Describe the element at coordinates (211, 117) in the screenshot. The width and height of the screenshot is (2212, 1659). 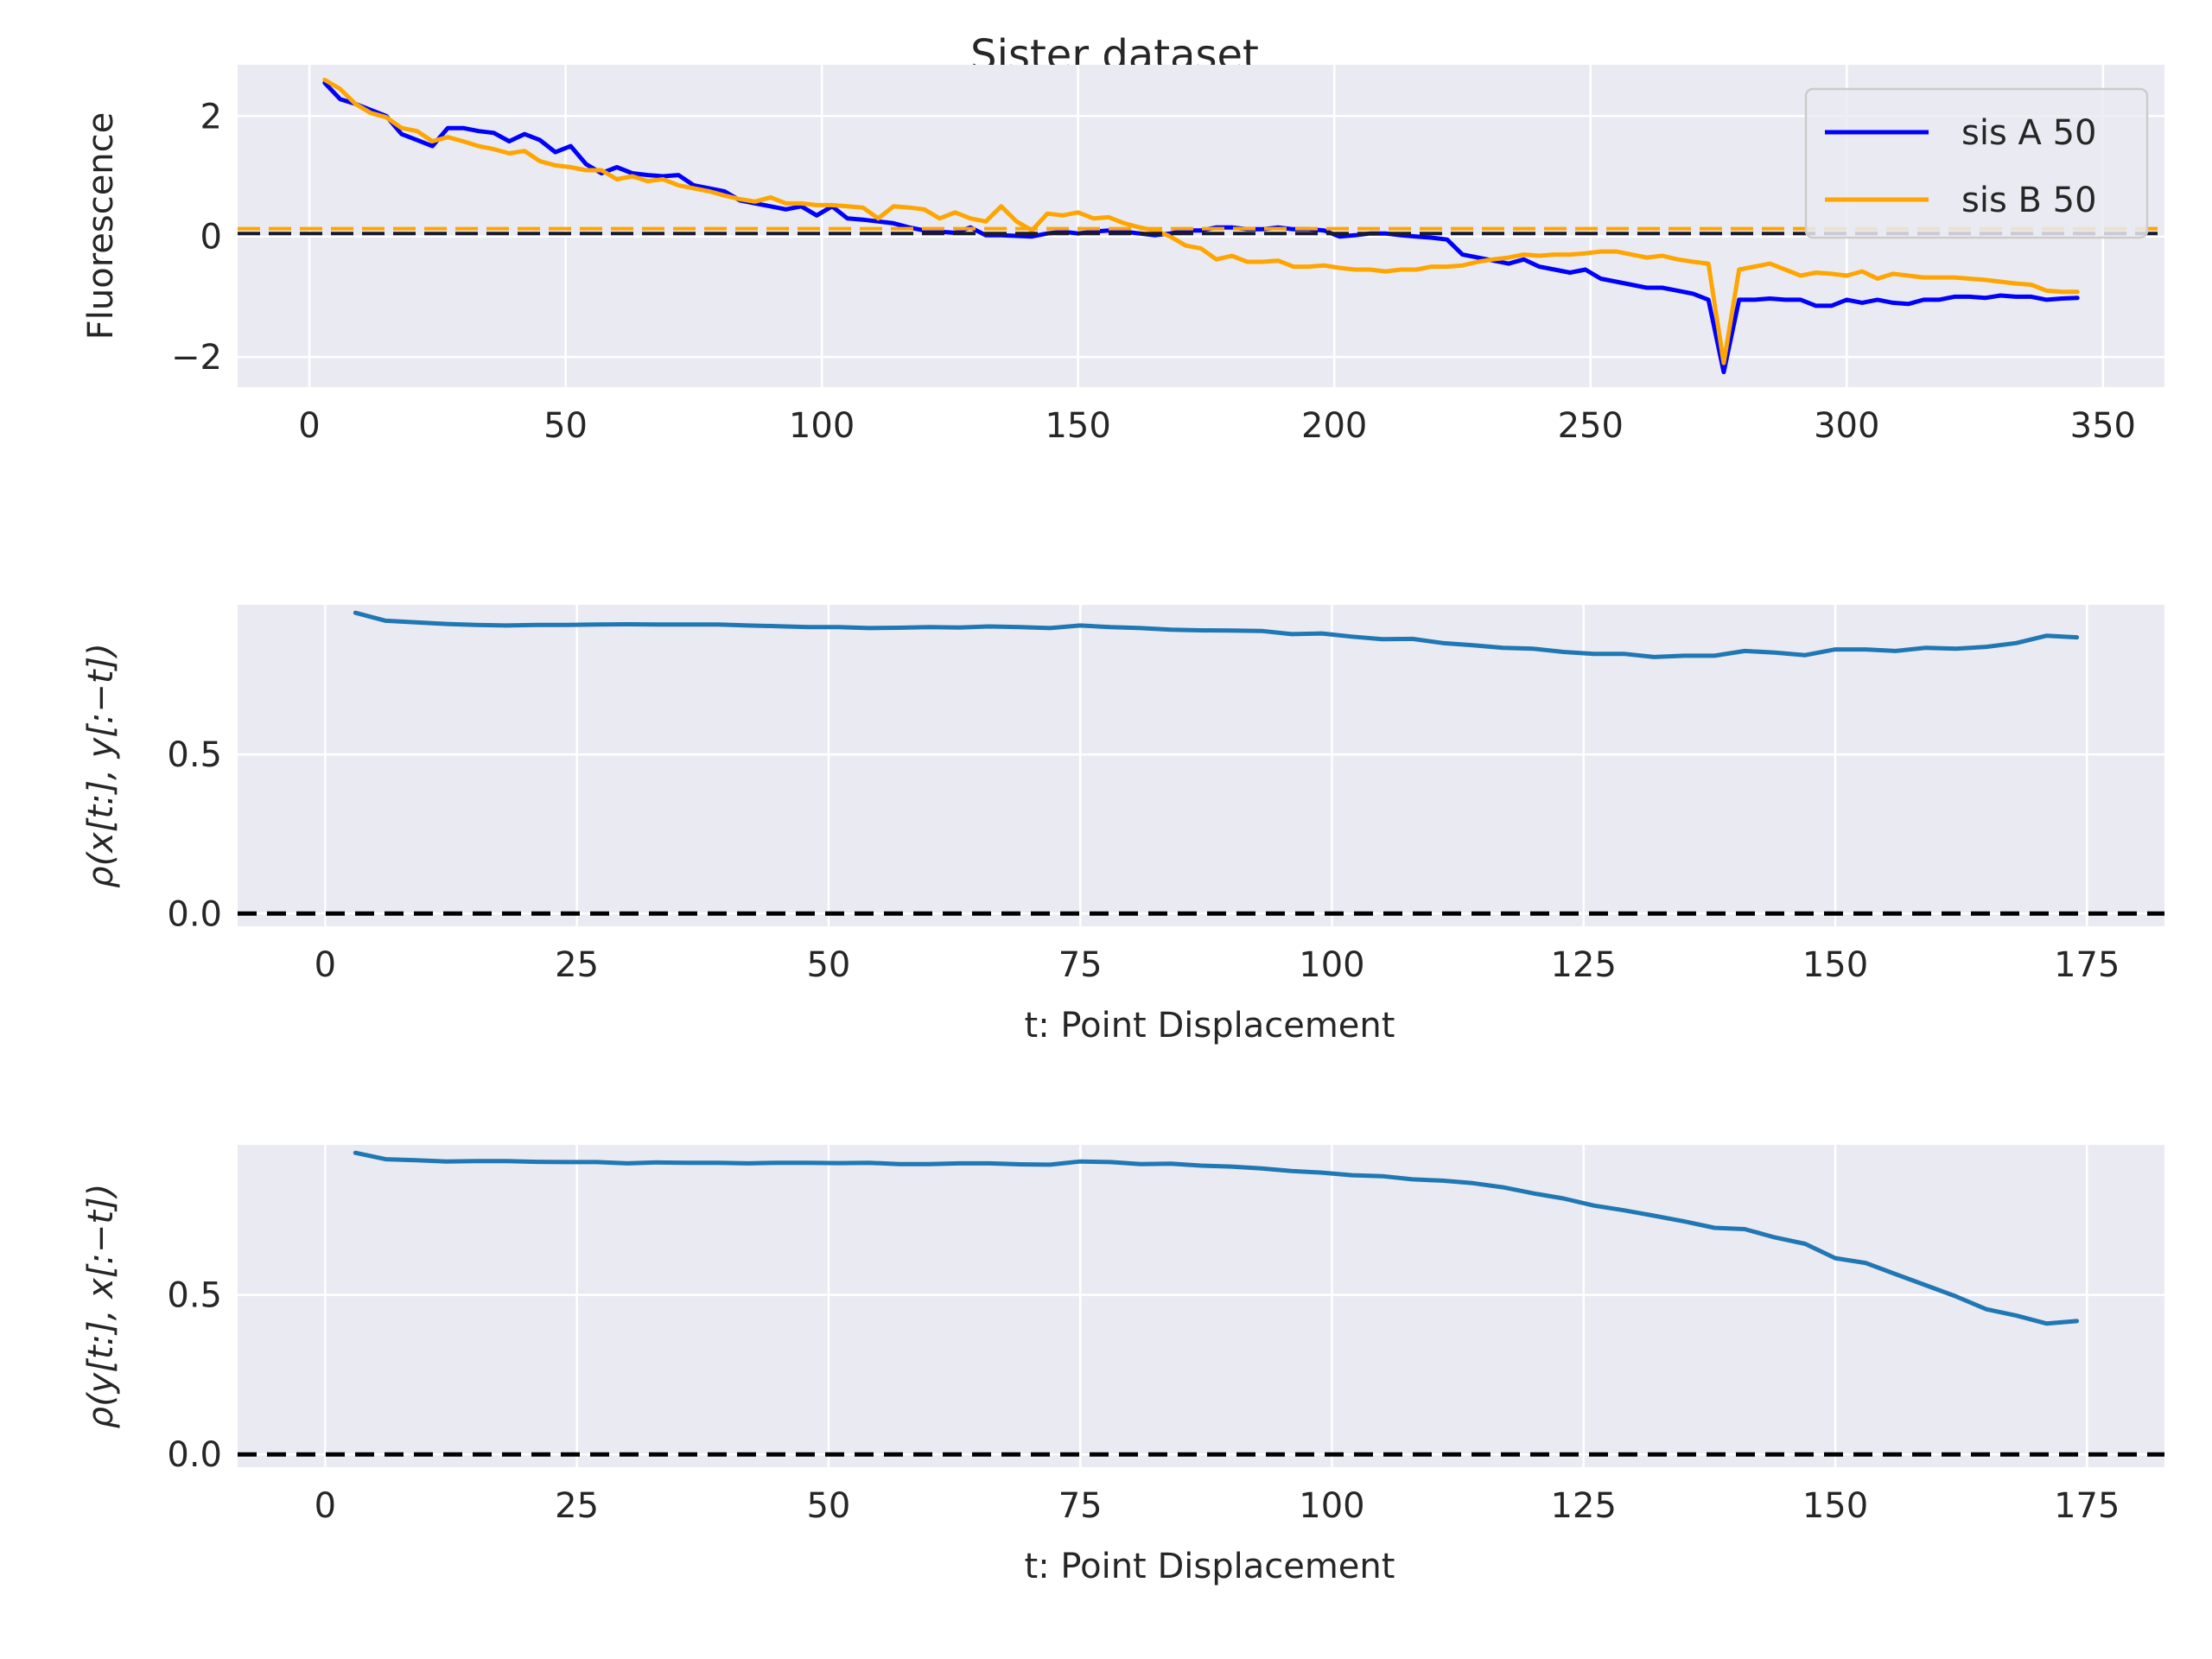
I see `y-tick-label: 2` at that location.